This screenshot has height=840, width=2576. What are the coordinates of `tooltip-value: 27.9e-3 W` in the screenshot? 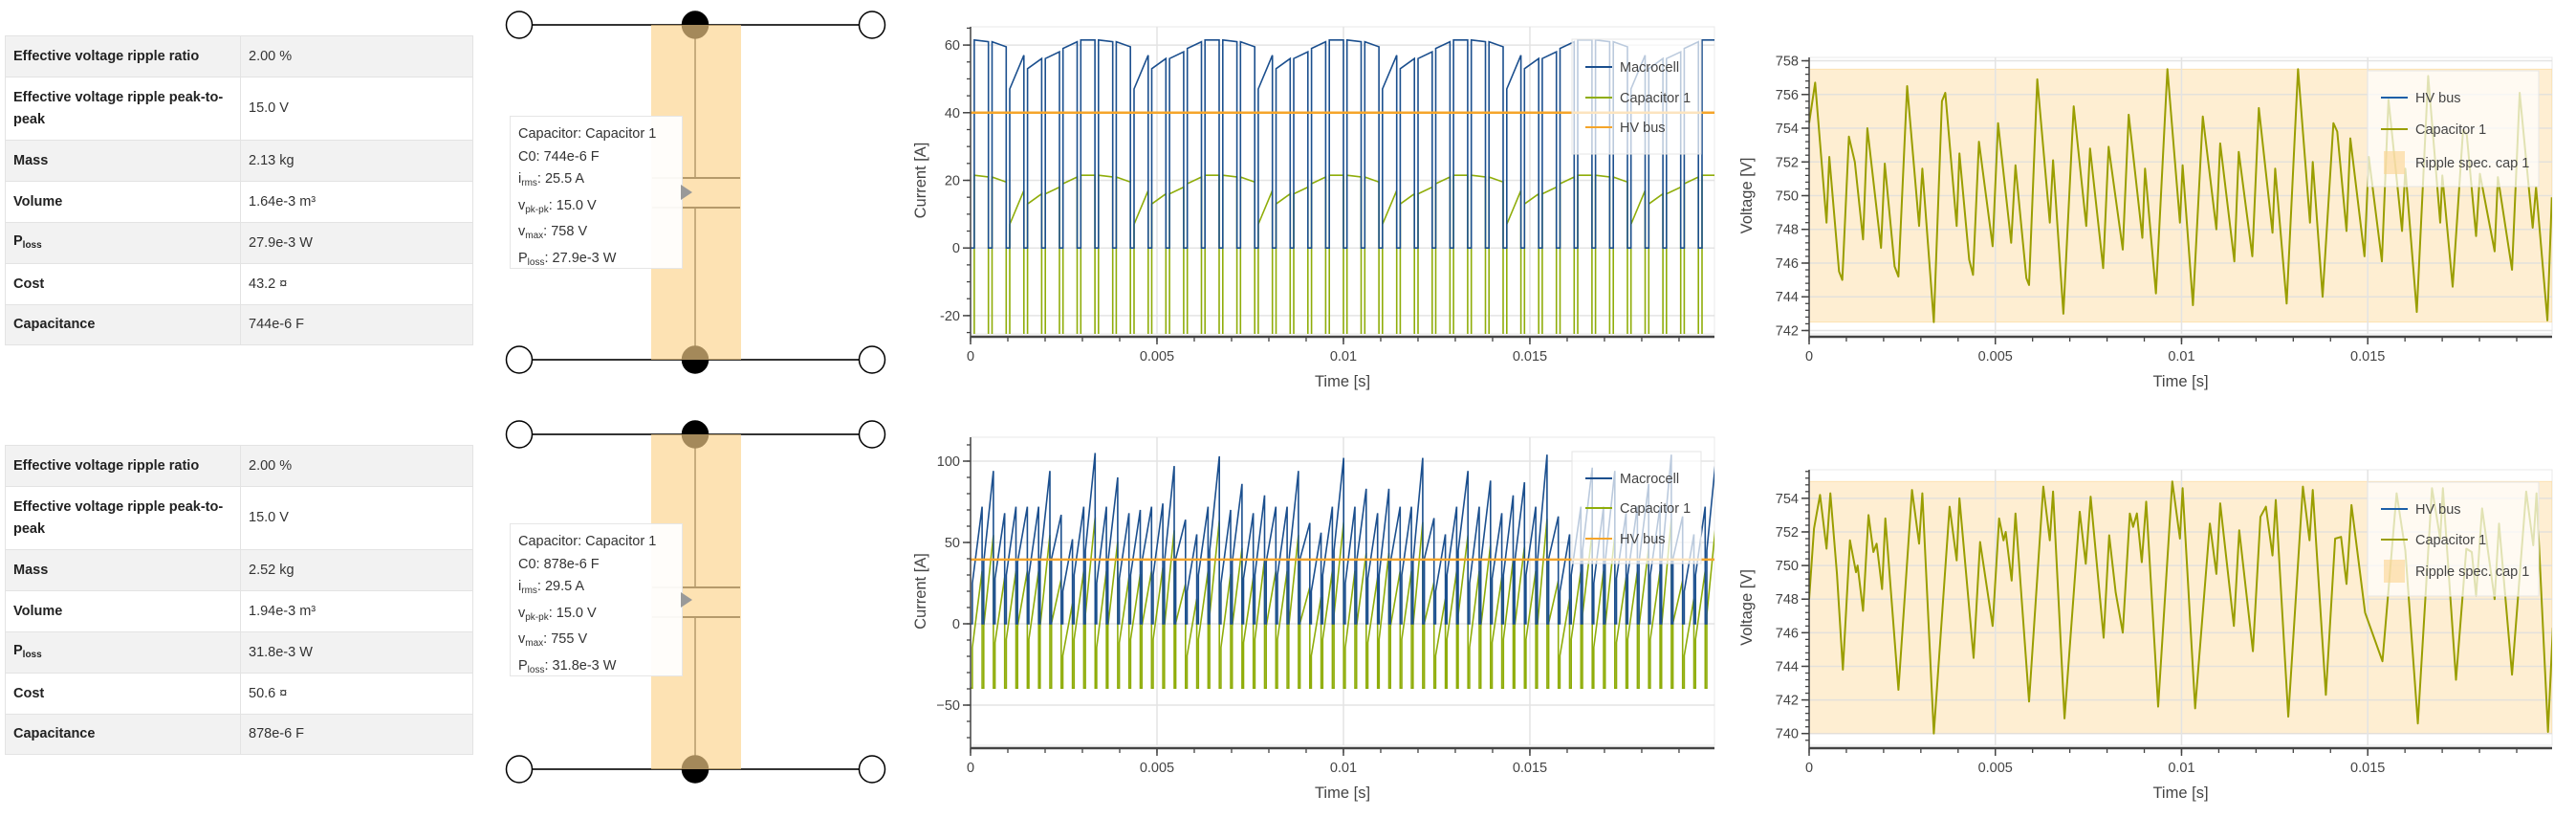 It's located at (584, 258).